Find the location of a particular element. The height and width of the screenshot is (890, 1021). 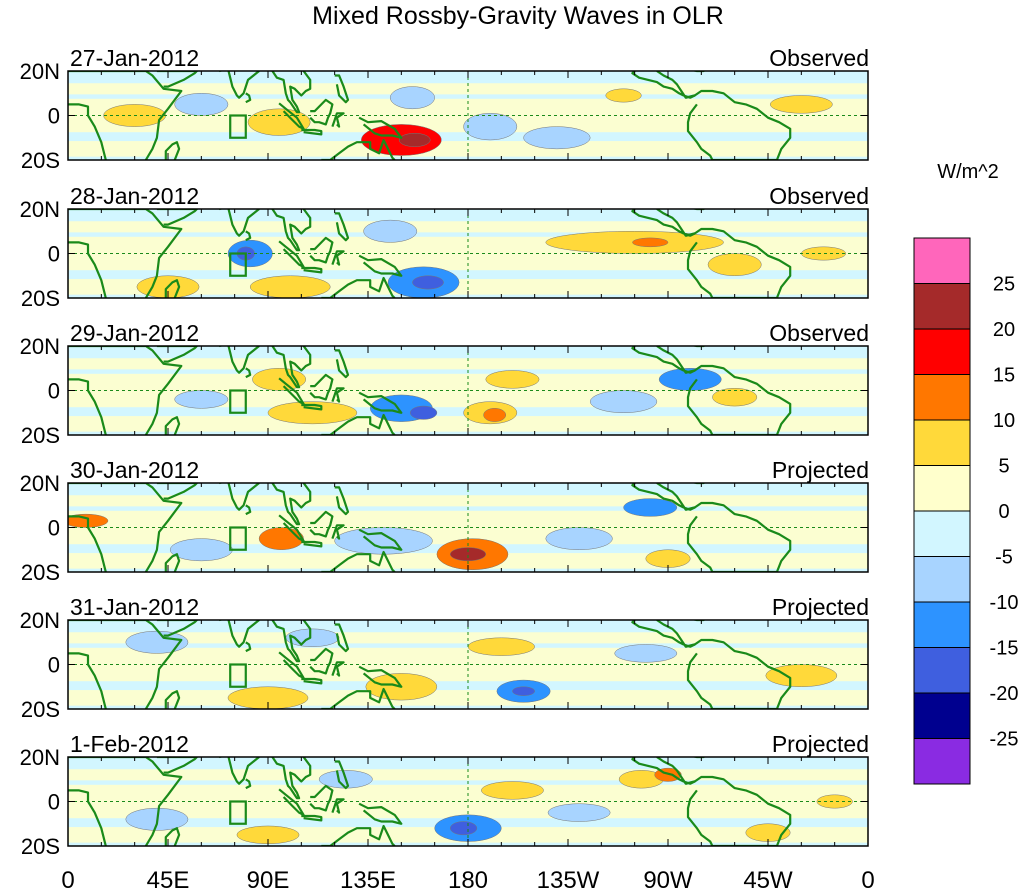

lon-label: 90E is located at coordinates (268, 878).